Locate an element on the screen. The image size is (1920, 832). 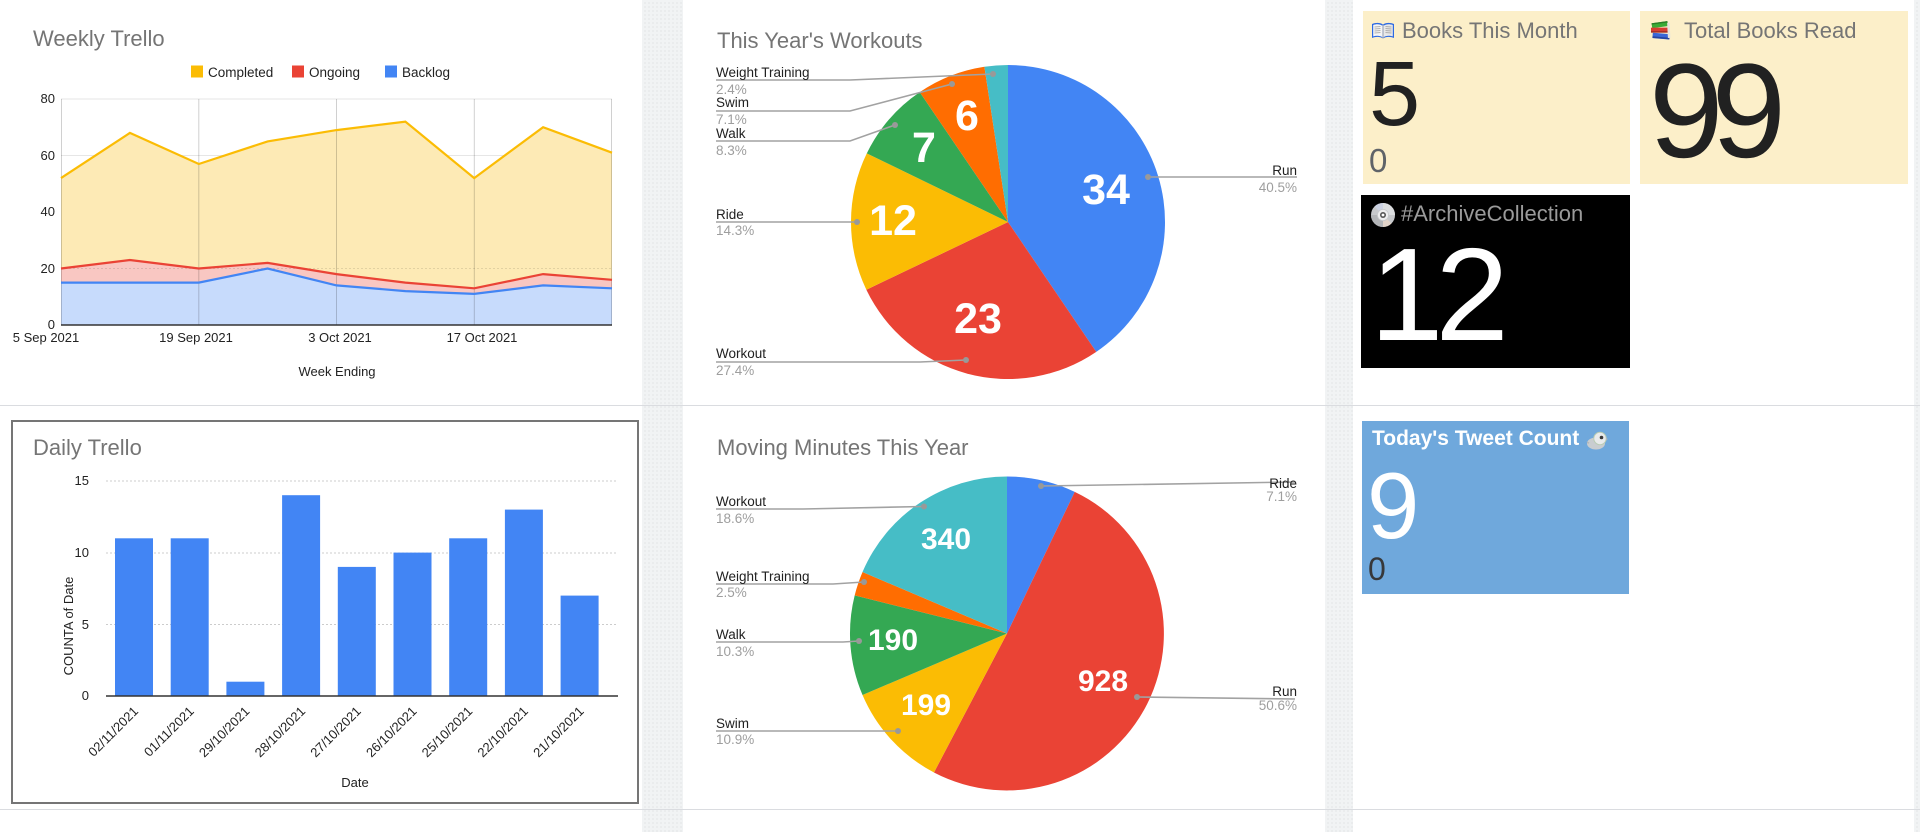
svg-text: 7 is located at coordinates (924, 148).